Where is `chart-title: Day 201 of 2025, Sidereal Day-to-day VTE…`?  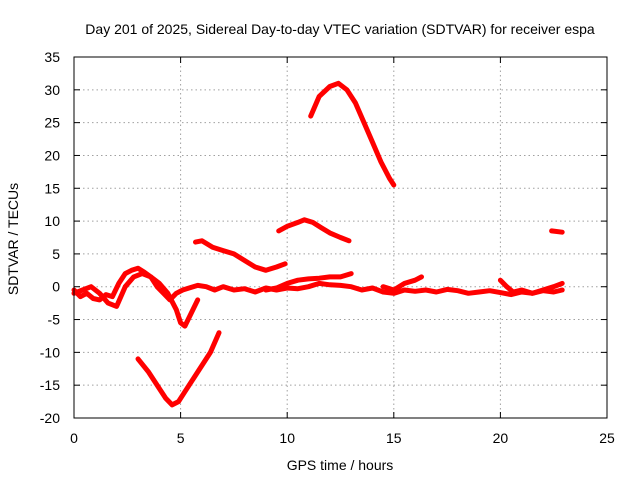 chart-title: Day 201 of 2025, Sidereal Day-to-day VTE… is located at coordinates (340, 29).